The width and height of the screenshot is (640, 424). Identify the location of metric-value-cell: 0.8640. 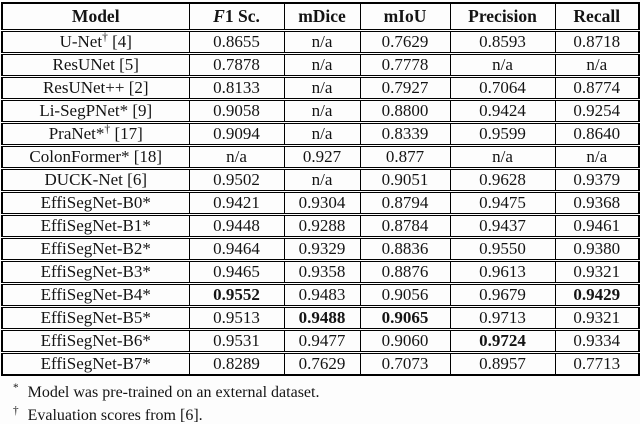
(597, 133).